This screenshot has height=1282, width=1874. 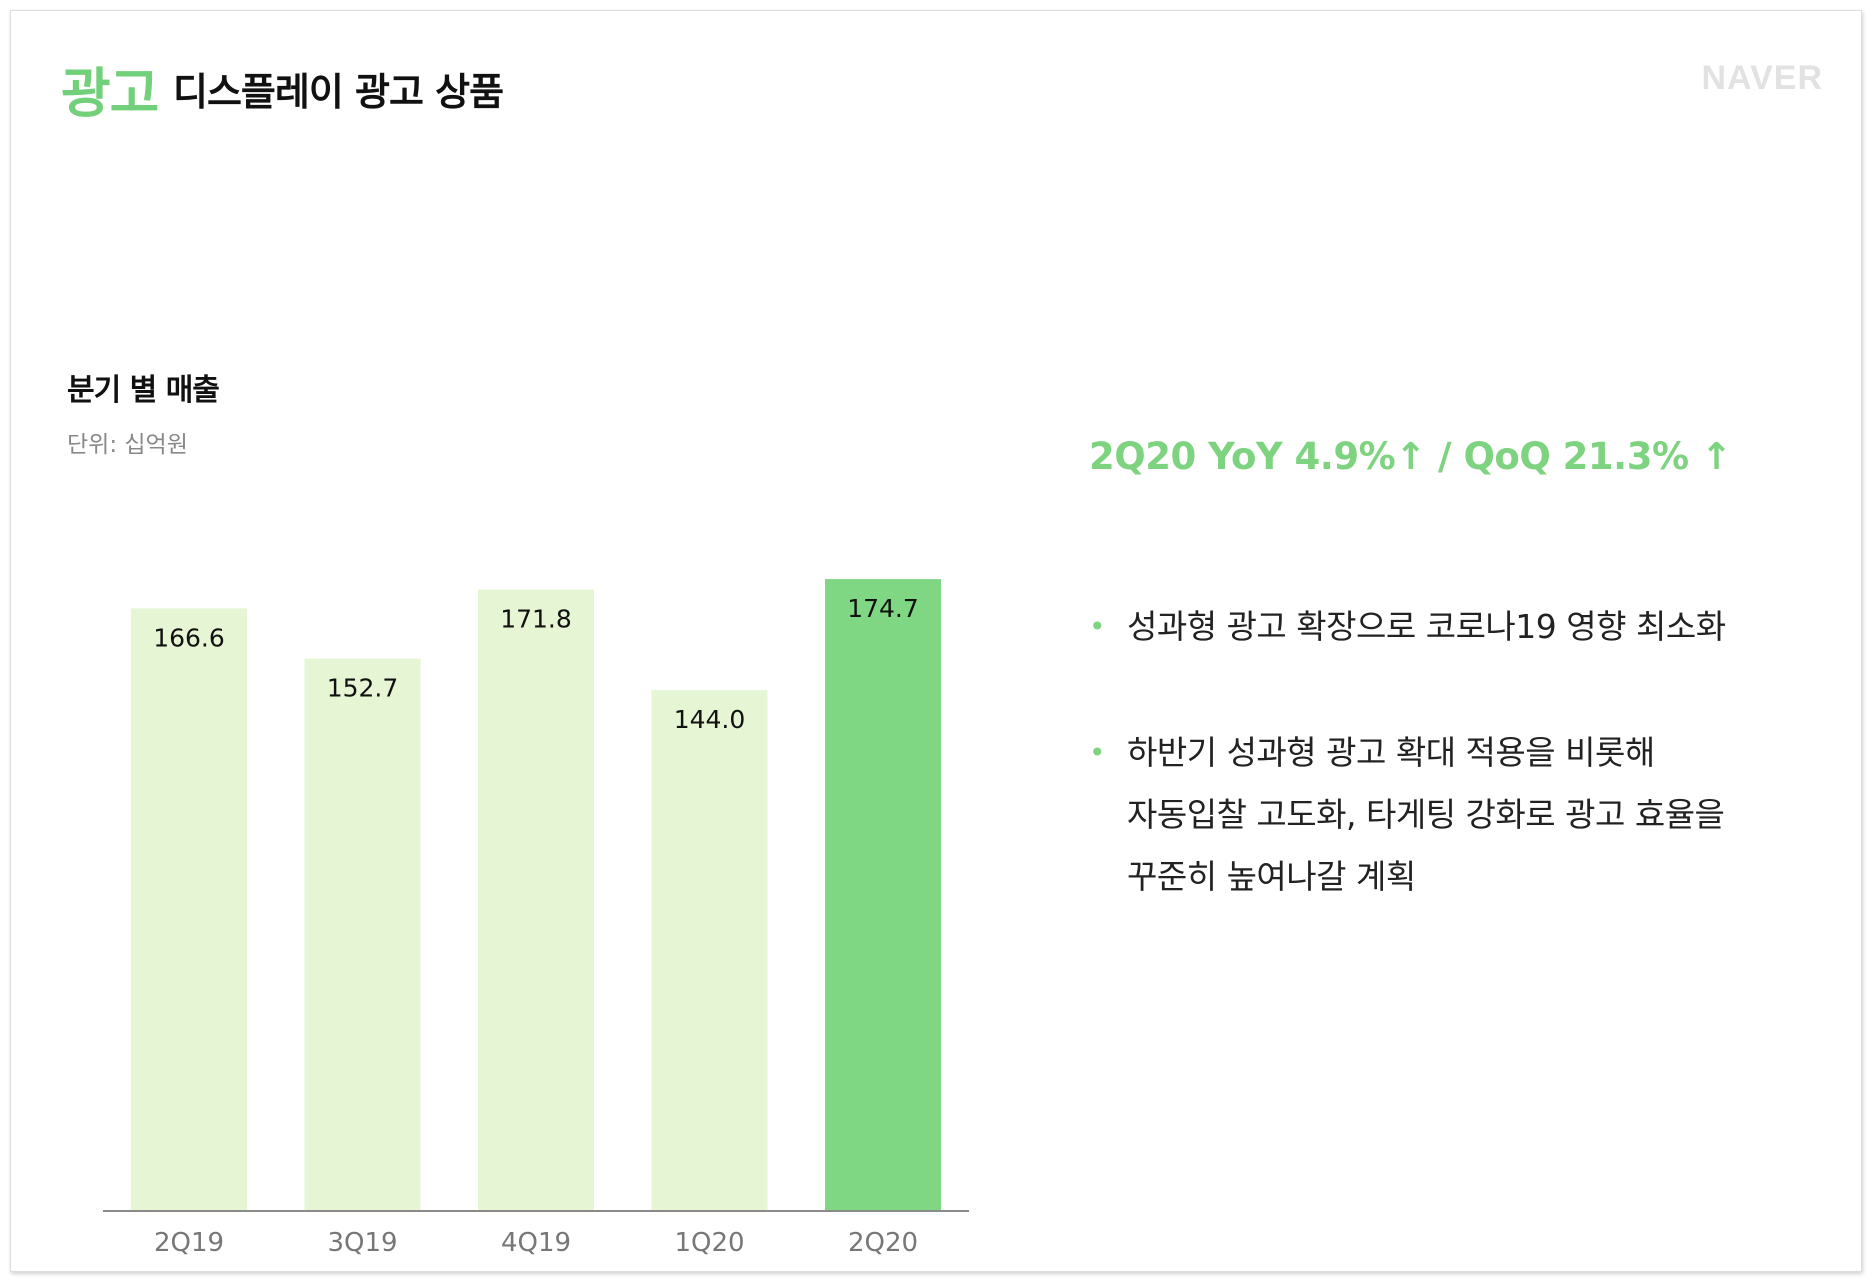 I want to click on header-category: 광고, so click(x=110, y=93).